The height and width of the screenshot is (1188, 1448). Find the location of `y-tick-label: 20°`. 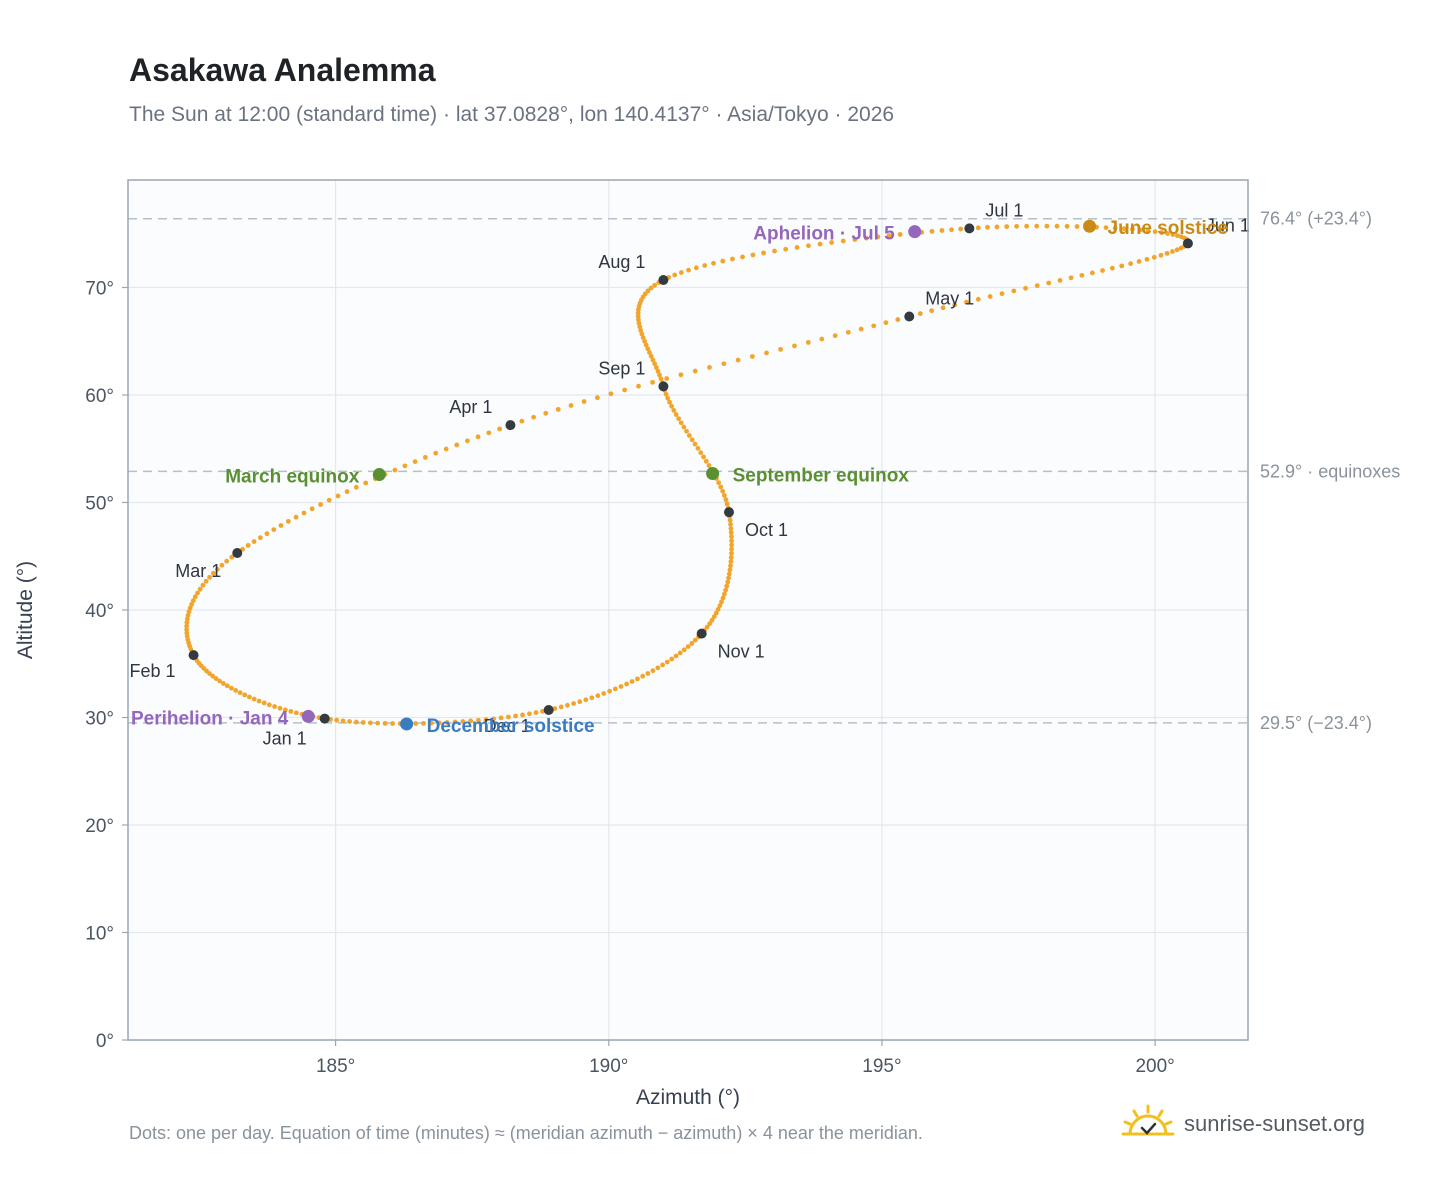

y-tick-label: 20° is located at coordinates (99, 826).